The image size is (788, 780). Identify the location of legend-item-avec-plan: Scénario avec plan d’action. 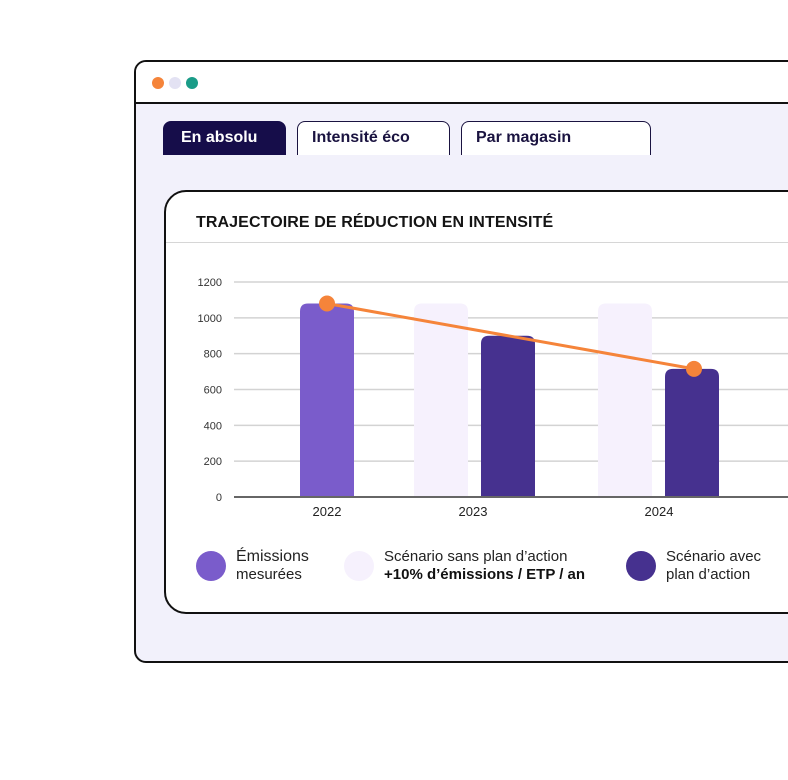
(693, 566).